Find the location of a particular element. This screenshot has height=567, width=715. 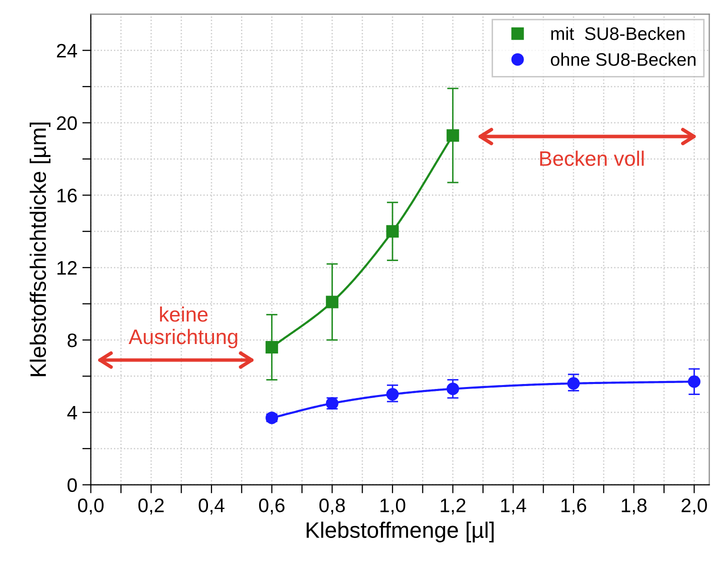

y-tick-label: 16 is located at coordinates (67, 195).